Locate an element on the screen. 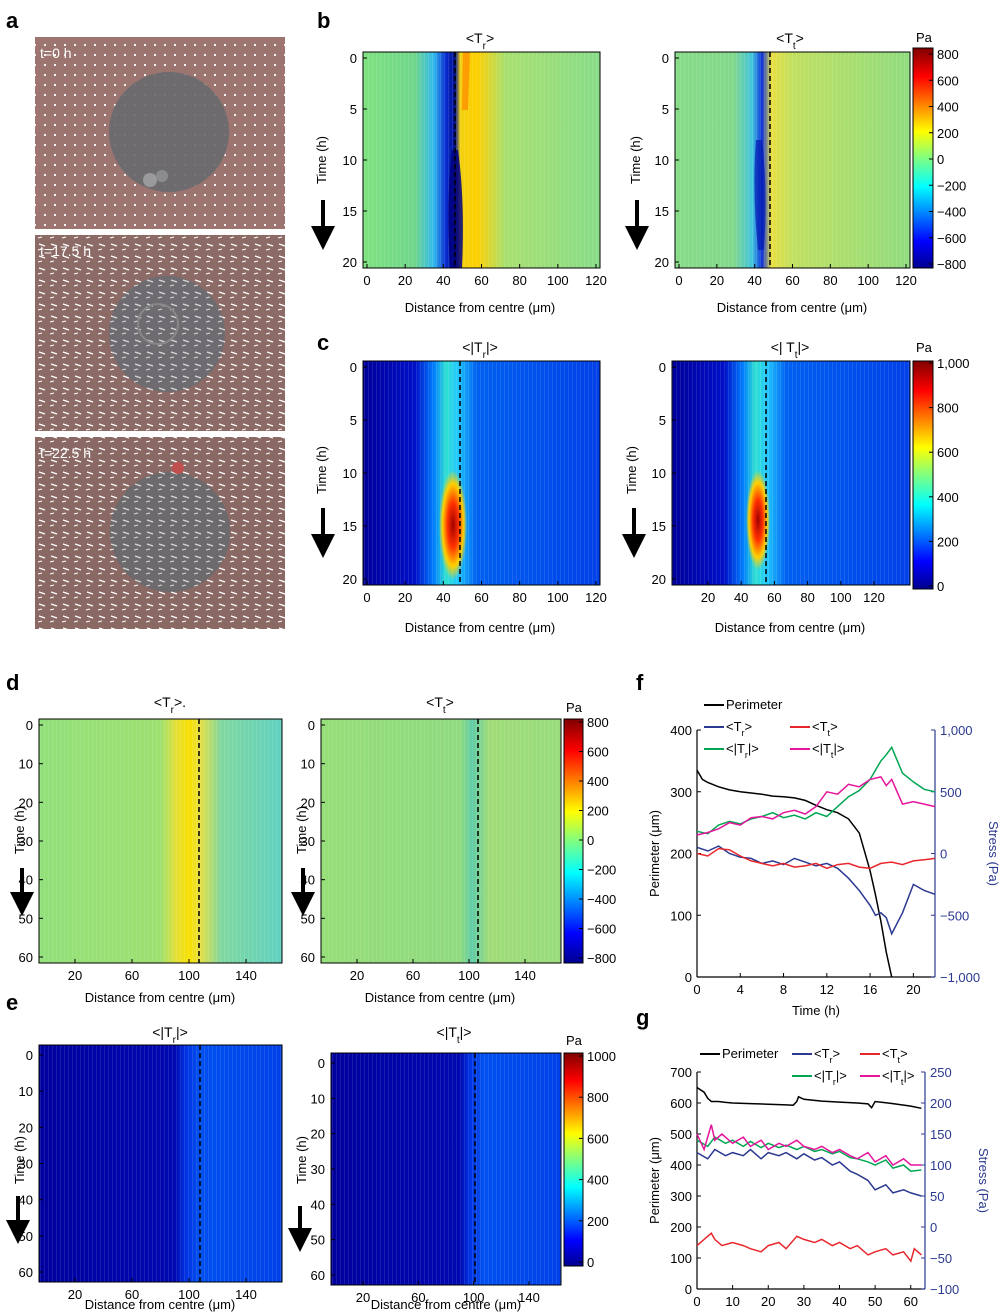 This screenshot has width=1001, height=1314. colorbar-d-unit: Pa is located at coordinates (574, 707).